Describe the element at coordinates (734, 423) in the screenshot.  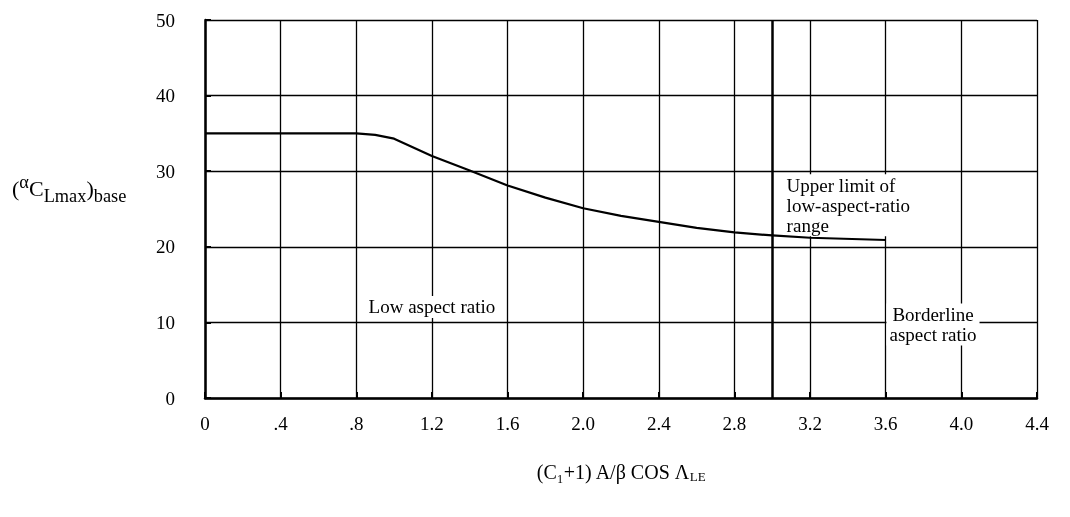
I see `x-tick-label: 2.8` at that location.